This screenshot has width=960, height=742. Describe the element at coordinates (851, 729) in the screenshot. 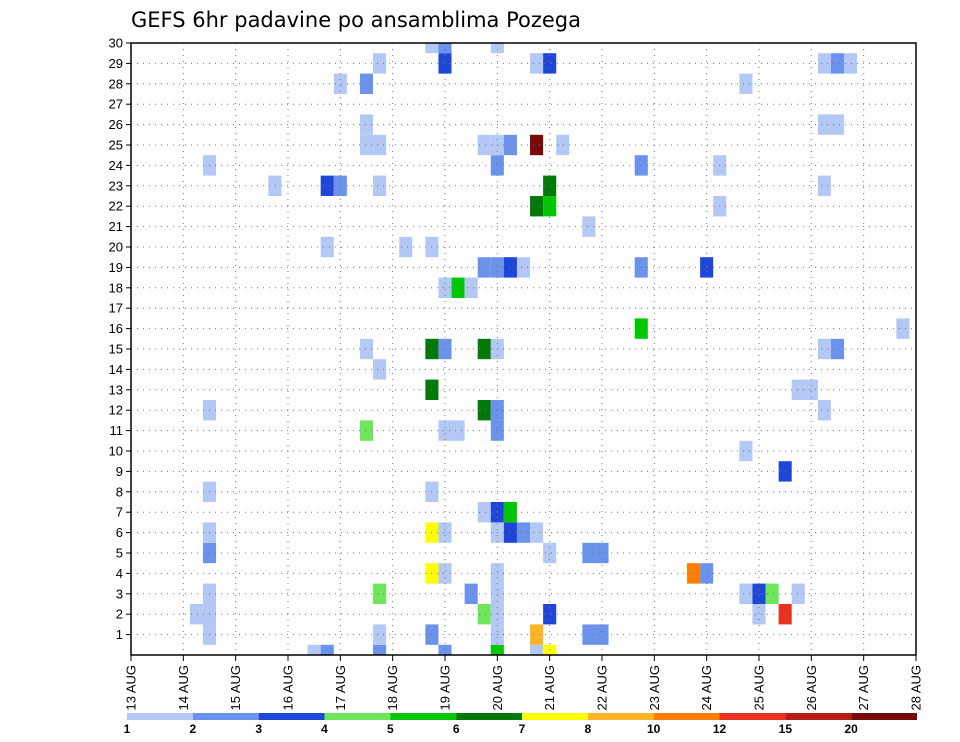

I see `colorbar-label: 20` at that location.